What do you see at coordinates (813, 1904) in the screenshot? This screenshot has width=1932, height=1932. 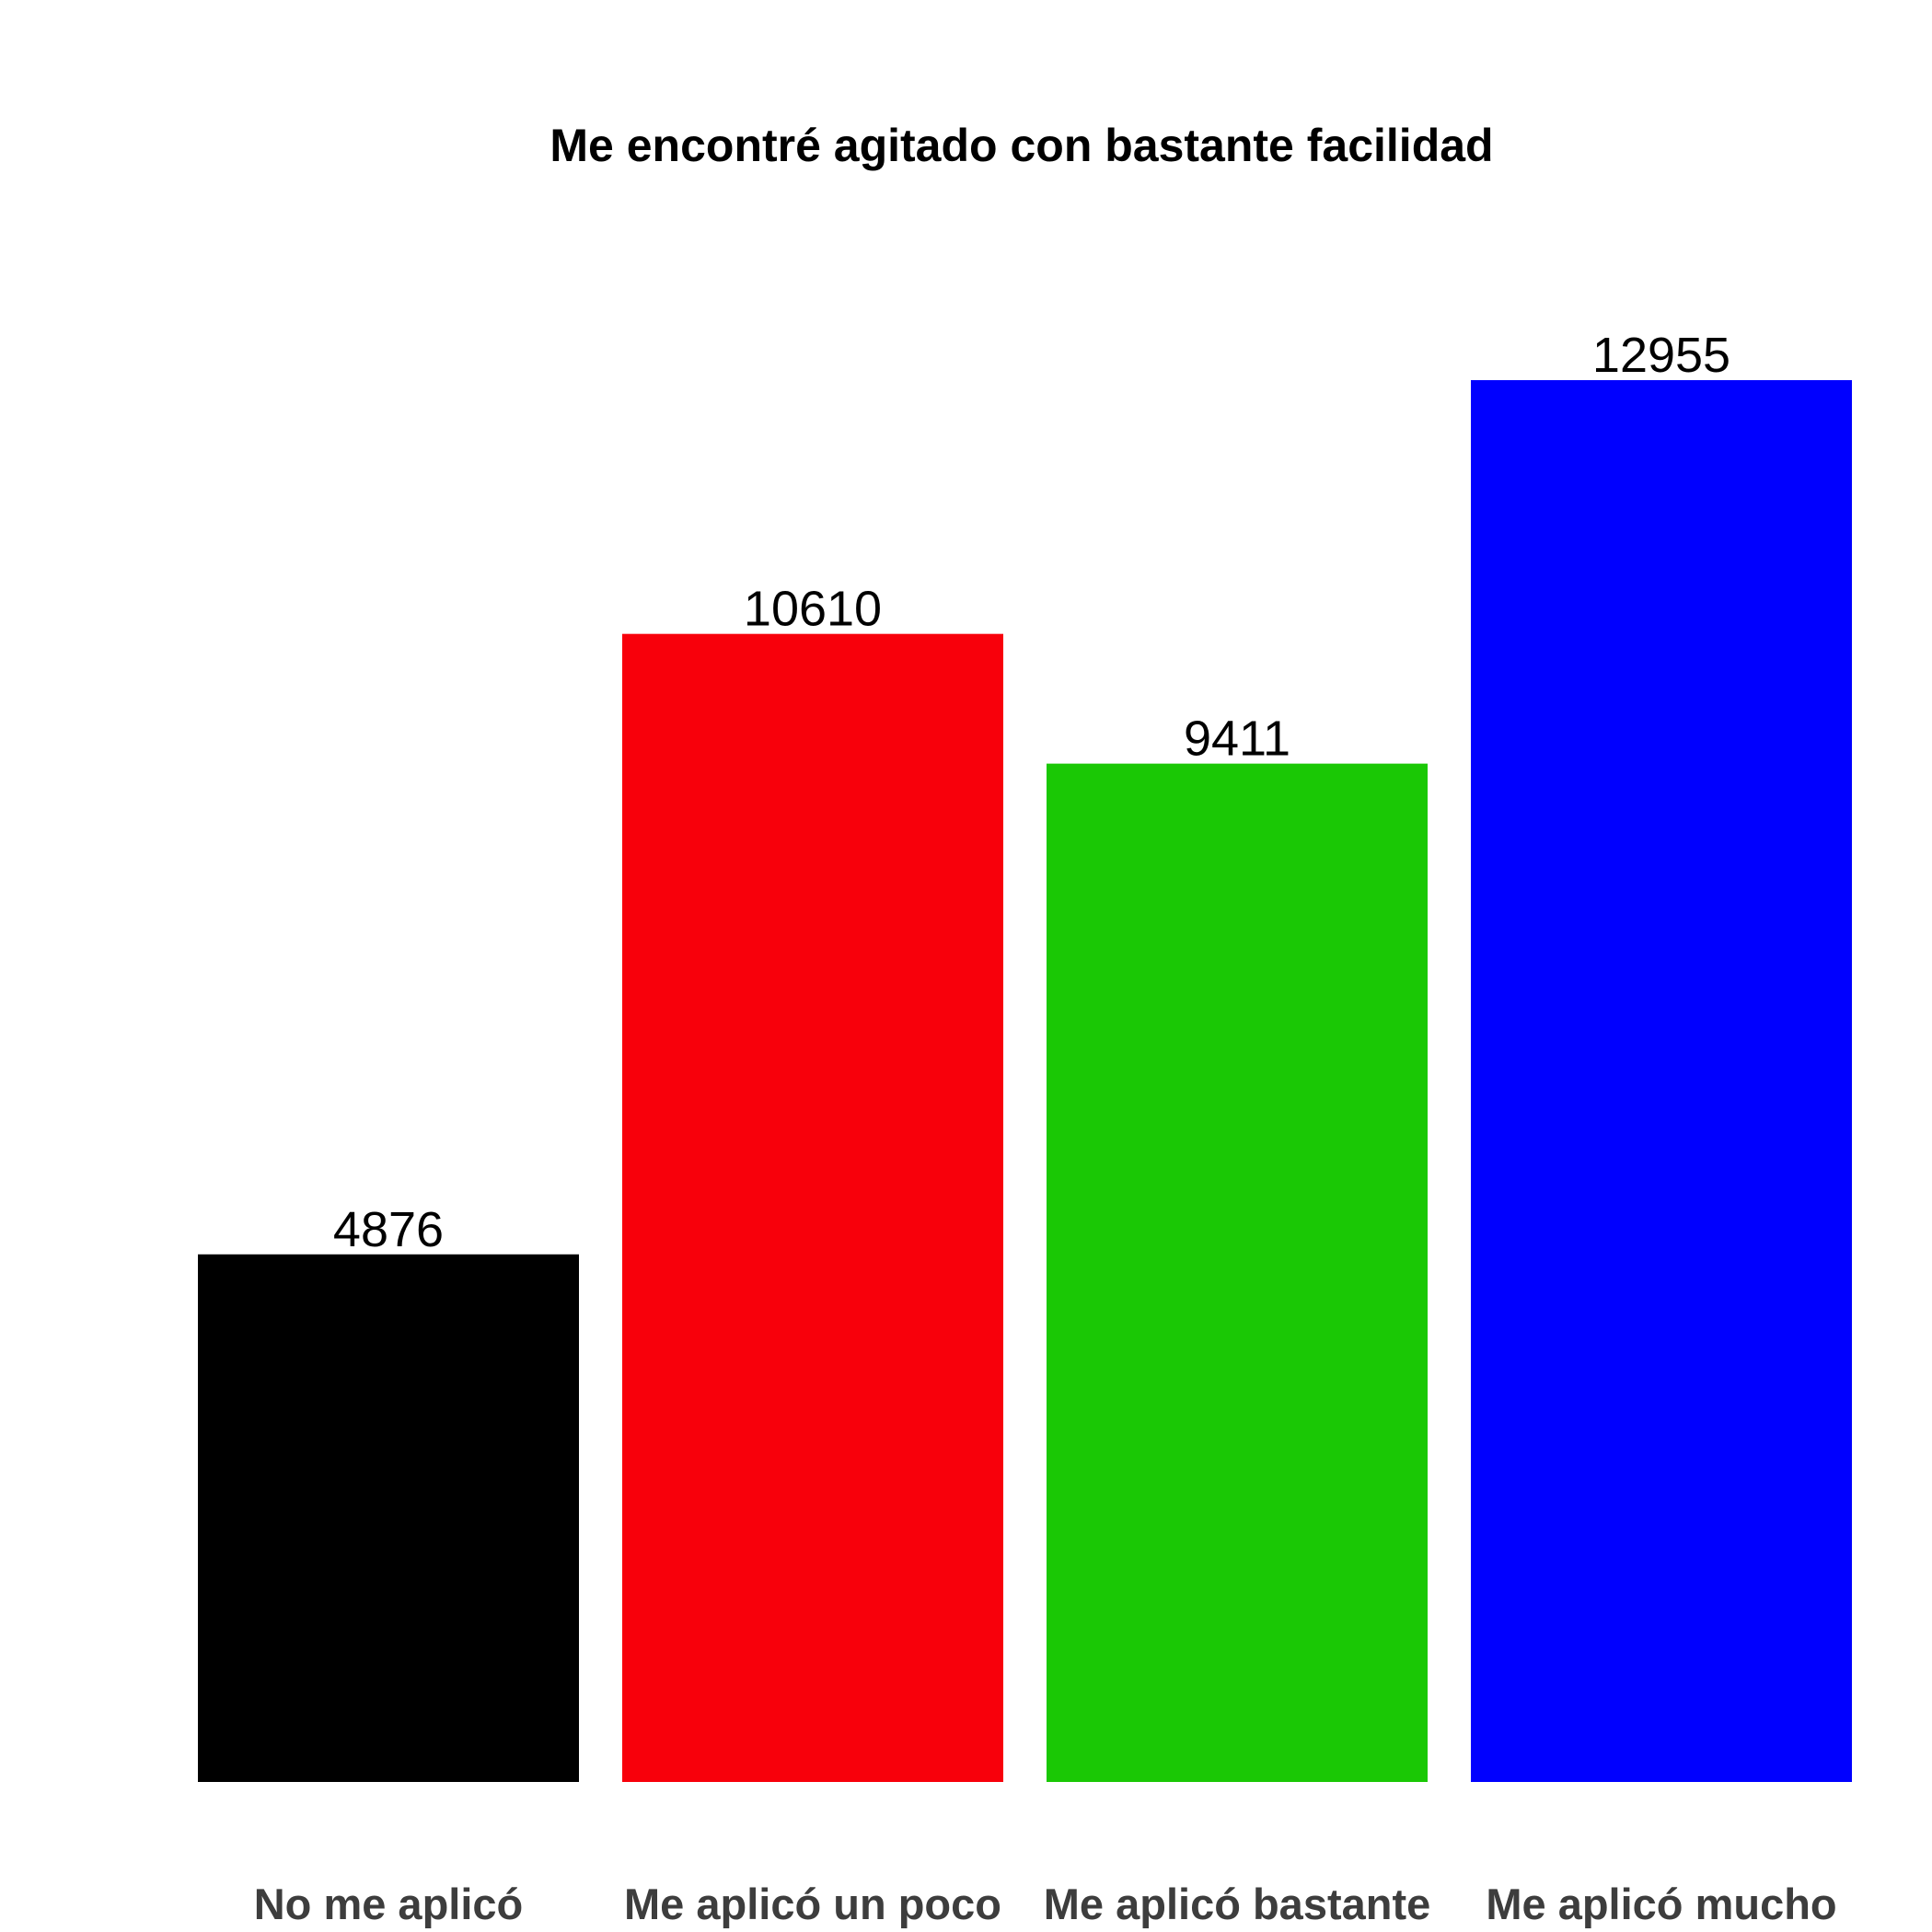 I see `x-tick-label-1: Me aplicó un poco` at bounding box center [813, 1904].